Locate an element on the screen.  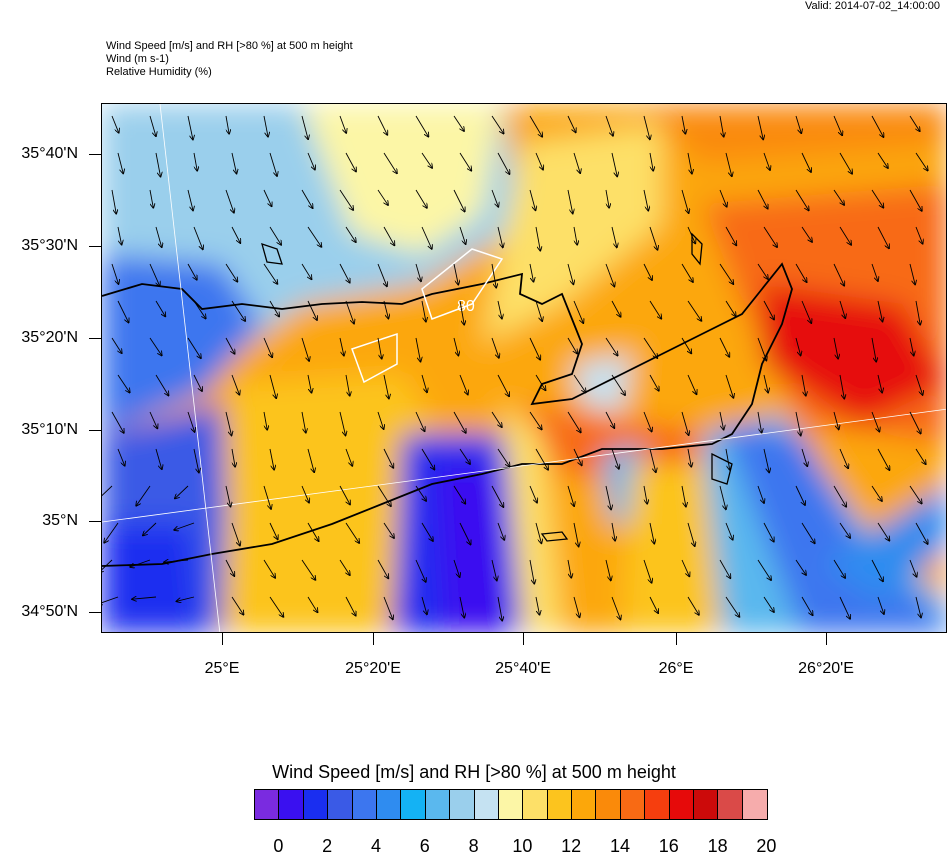
legend-label: 8 is located at coordinates (473, 846).